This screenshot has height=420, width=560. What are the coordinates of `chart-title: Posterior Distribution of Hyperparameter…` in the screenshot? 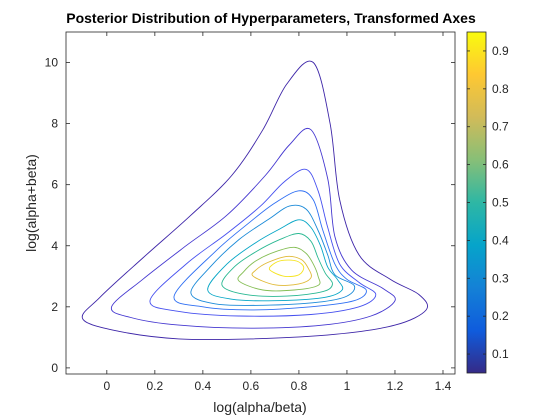 It's located at (271, 18).